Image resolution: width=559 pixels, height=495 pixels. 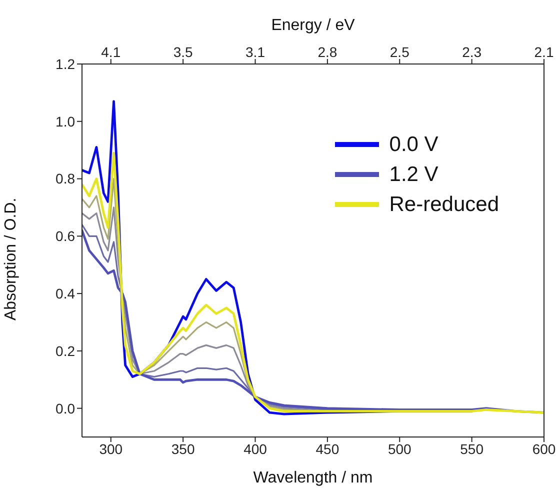 What do you see at coordinates (66, 121) in the screenshot?
I see `y-tick-label: 1.0` at bounding box center [66, 121].